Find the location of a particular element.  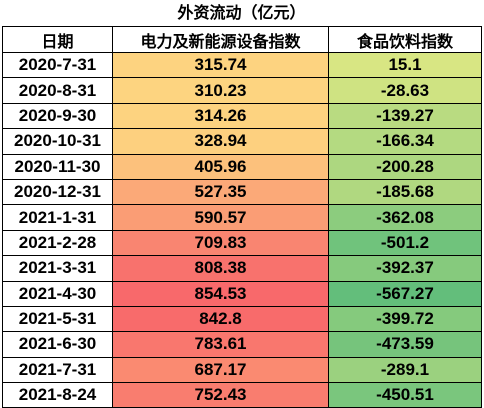

table-row: 2021-6-30 783.61 -473.59 is located at coordinates (242, 344).